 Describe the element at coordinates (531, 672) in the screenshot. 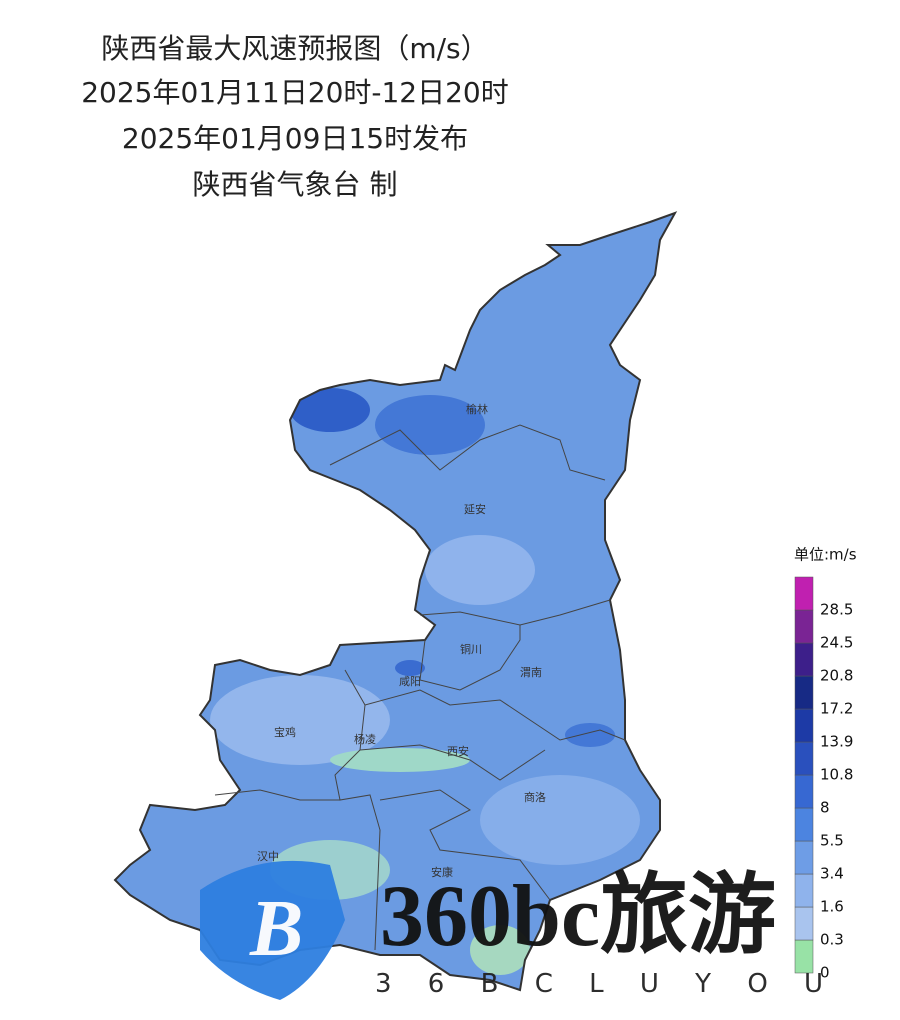

I see `city-label: 渭南` at that location.